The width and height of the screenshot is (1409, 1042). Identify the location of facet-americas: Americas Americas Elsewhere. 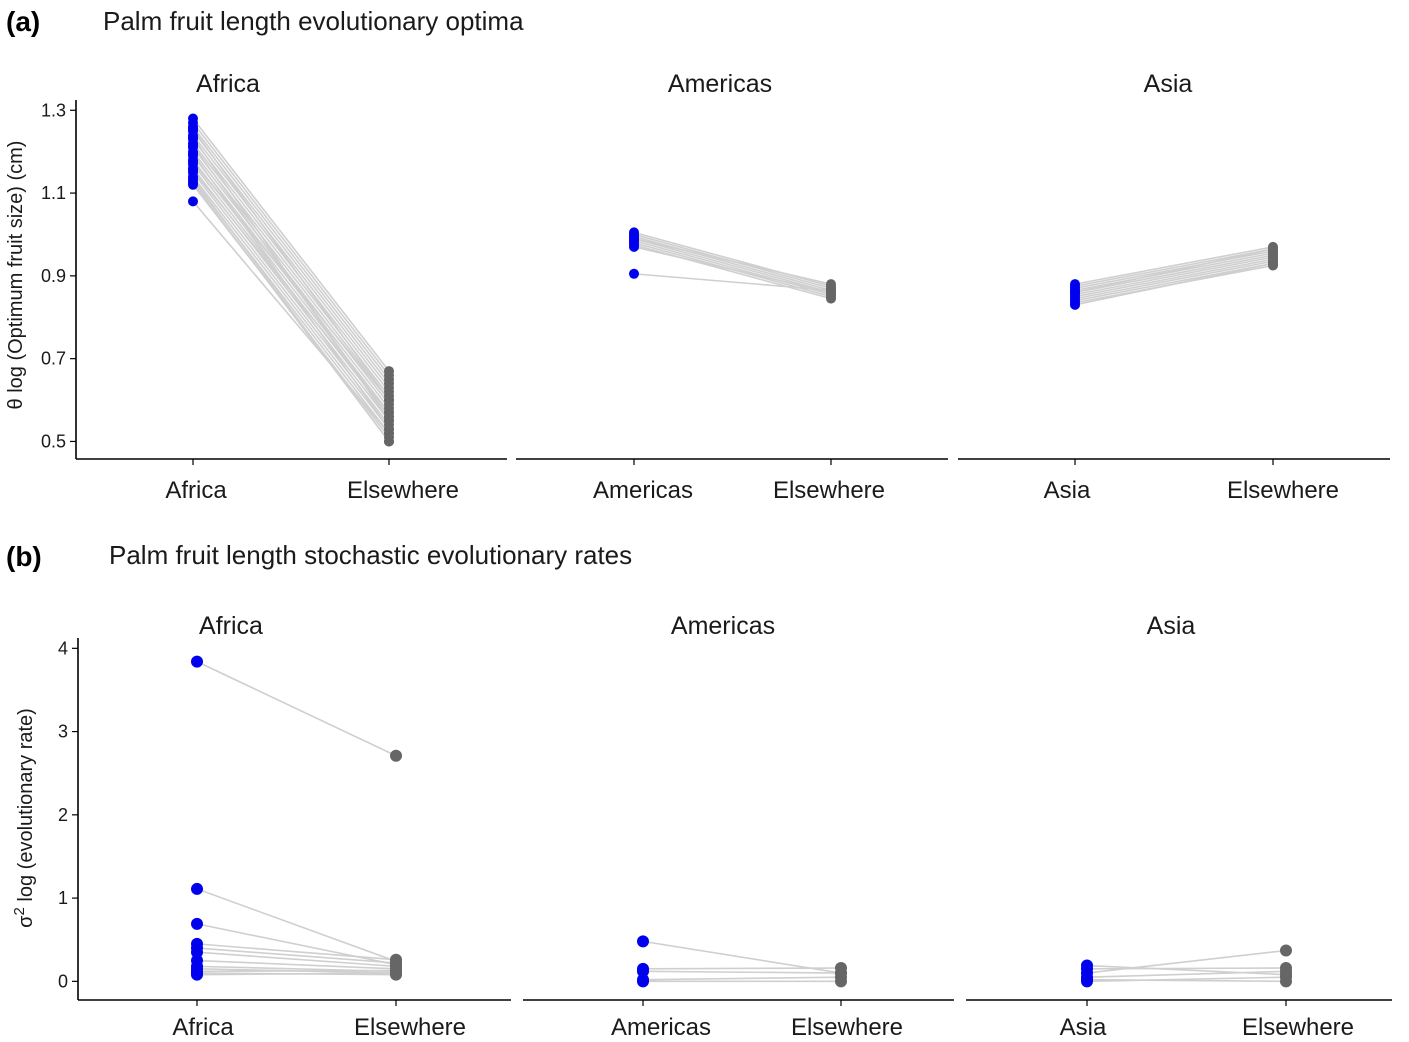
(732, 287).